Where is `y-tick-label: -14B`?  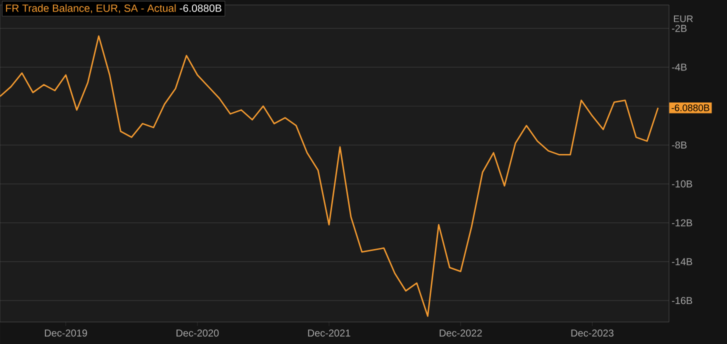 y-tick-label: -14B is located at coordinates (682, 262).